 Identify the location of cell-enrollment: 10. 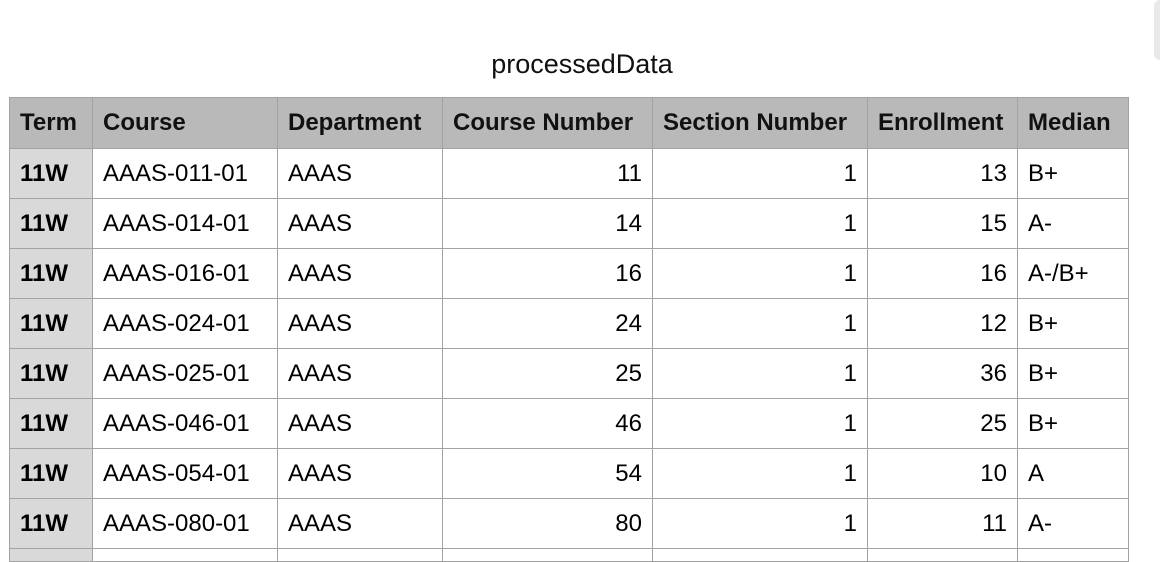
(942, 473).